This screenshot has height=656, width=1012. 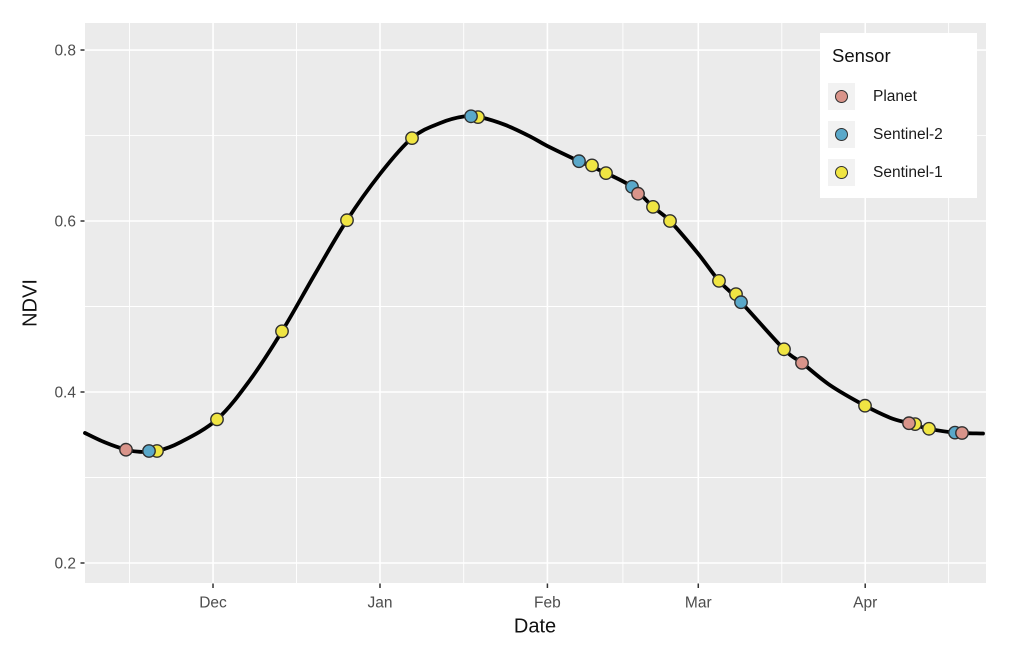 What do you see at coordinates (908, 172) in the screenshot?
I see `legend-label: Sentinel-1` at bounding box center [908, 172].